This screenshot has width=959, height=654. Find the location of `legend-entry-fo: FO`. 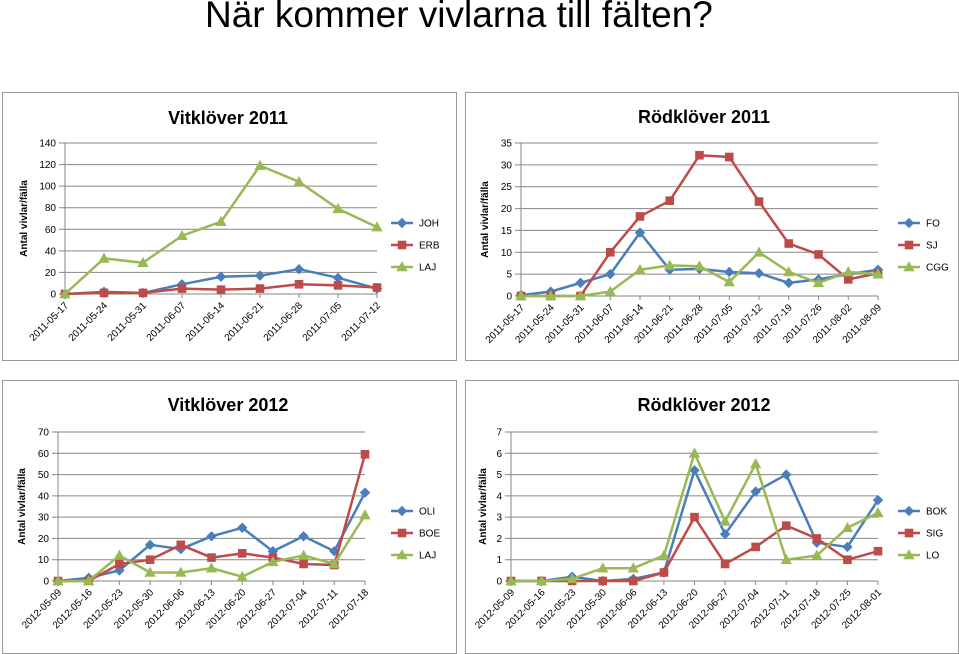

legend-entry-fo: FO is located at coordinates (919, 223).